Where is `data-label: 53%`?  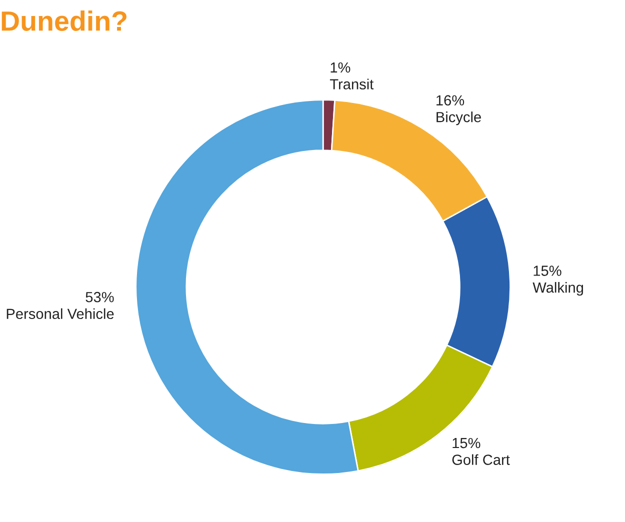
data-label: 53% is located at coordinates (100, 297).